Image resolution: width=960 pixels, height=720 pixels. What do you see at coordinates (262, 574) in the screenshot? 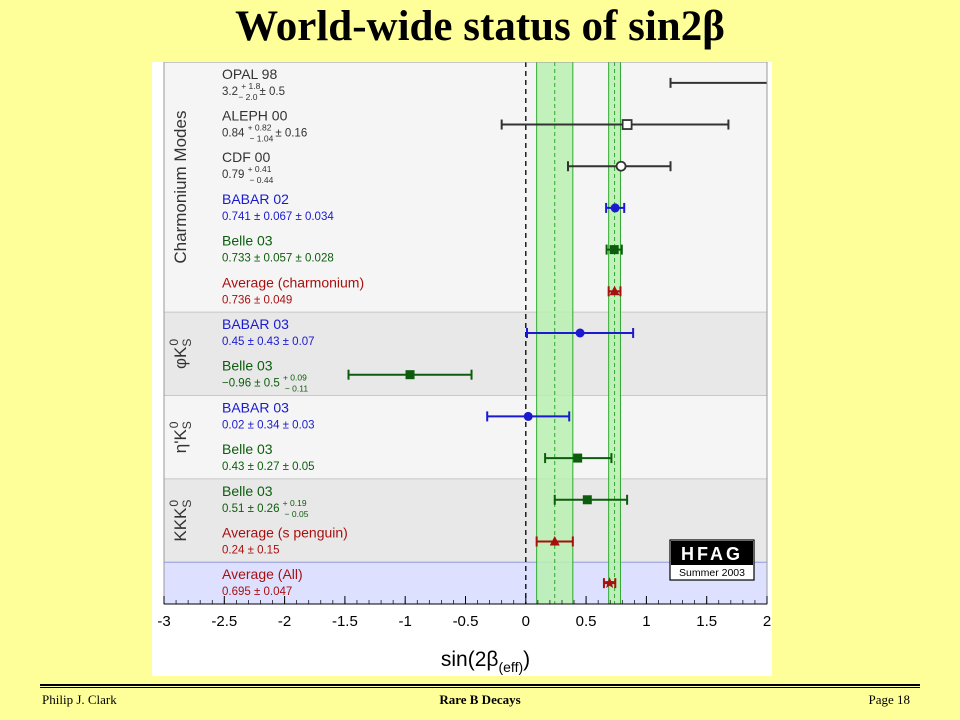
I see `measurement-label: Average (All)` at bounding box center [262, 574].